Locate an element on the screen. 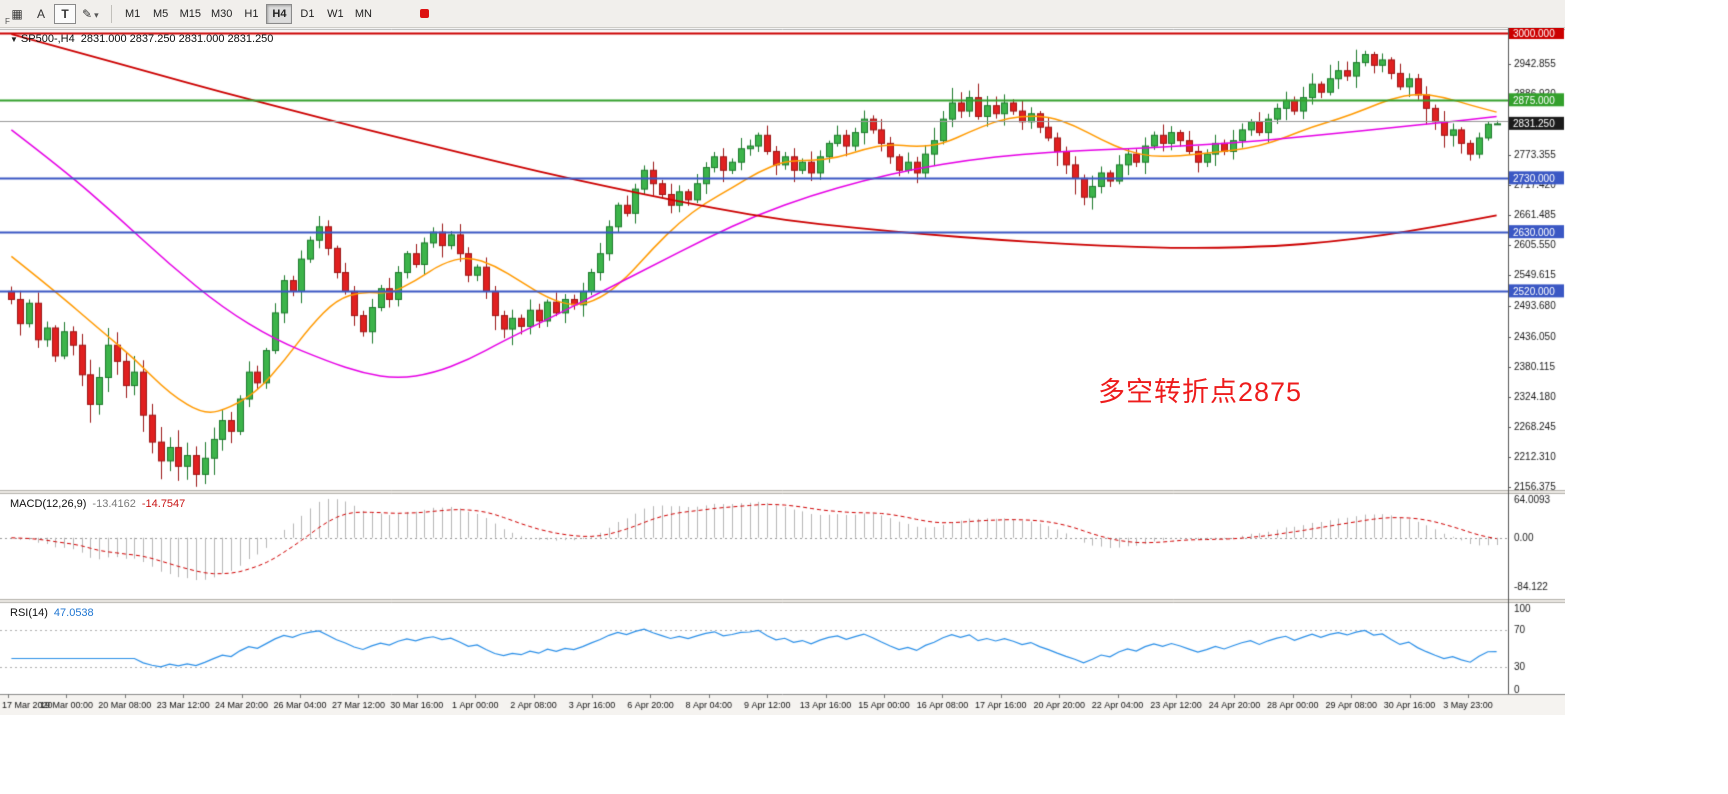 The height and width of the screenshot is (794, 1728). timeframe-mn-button: MN is located at coordinates (363, 14).